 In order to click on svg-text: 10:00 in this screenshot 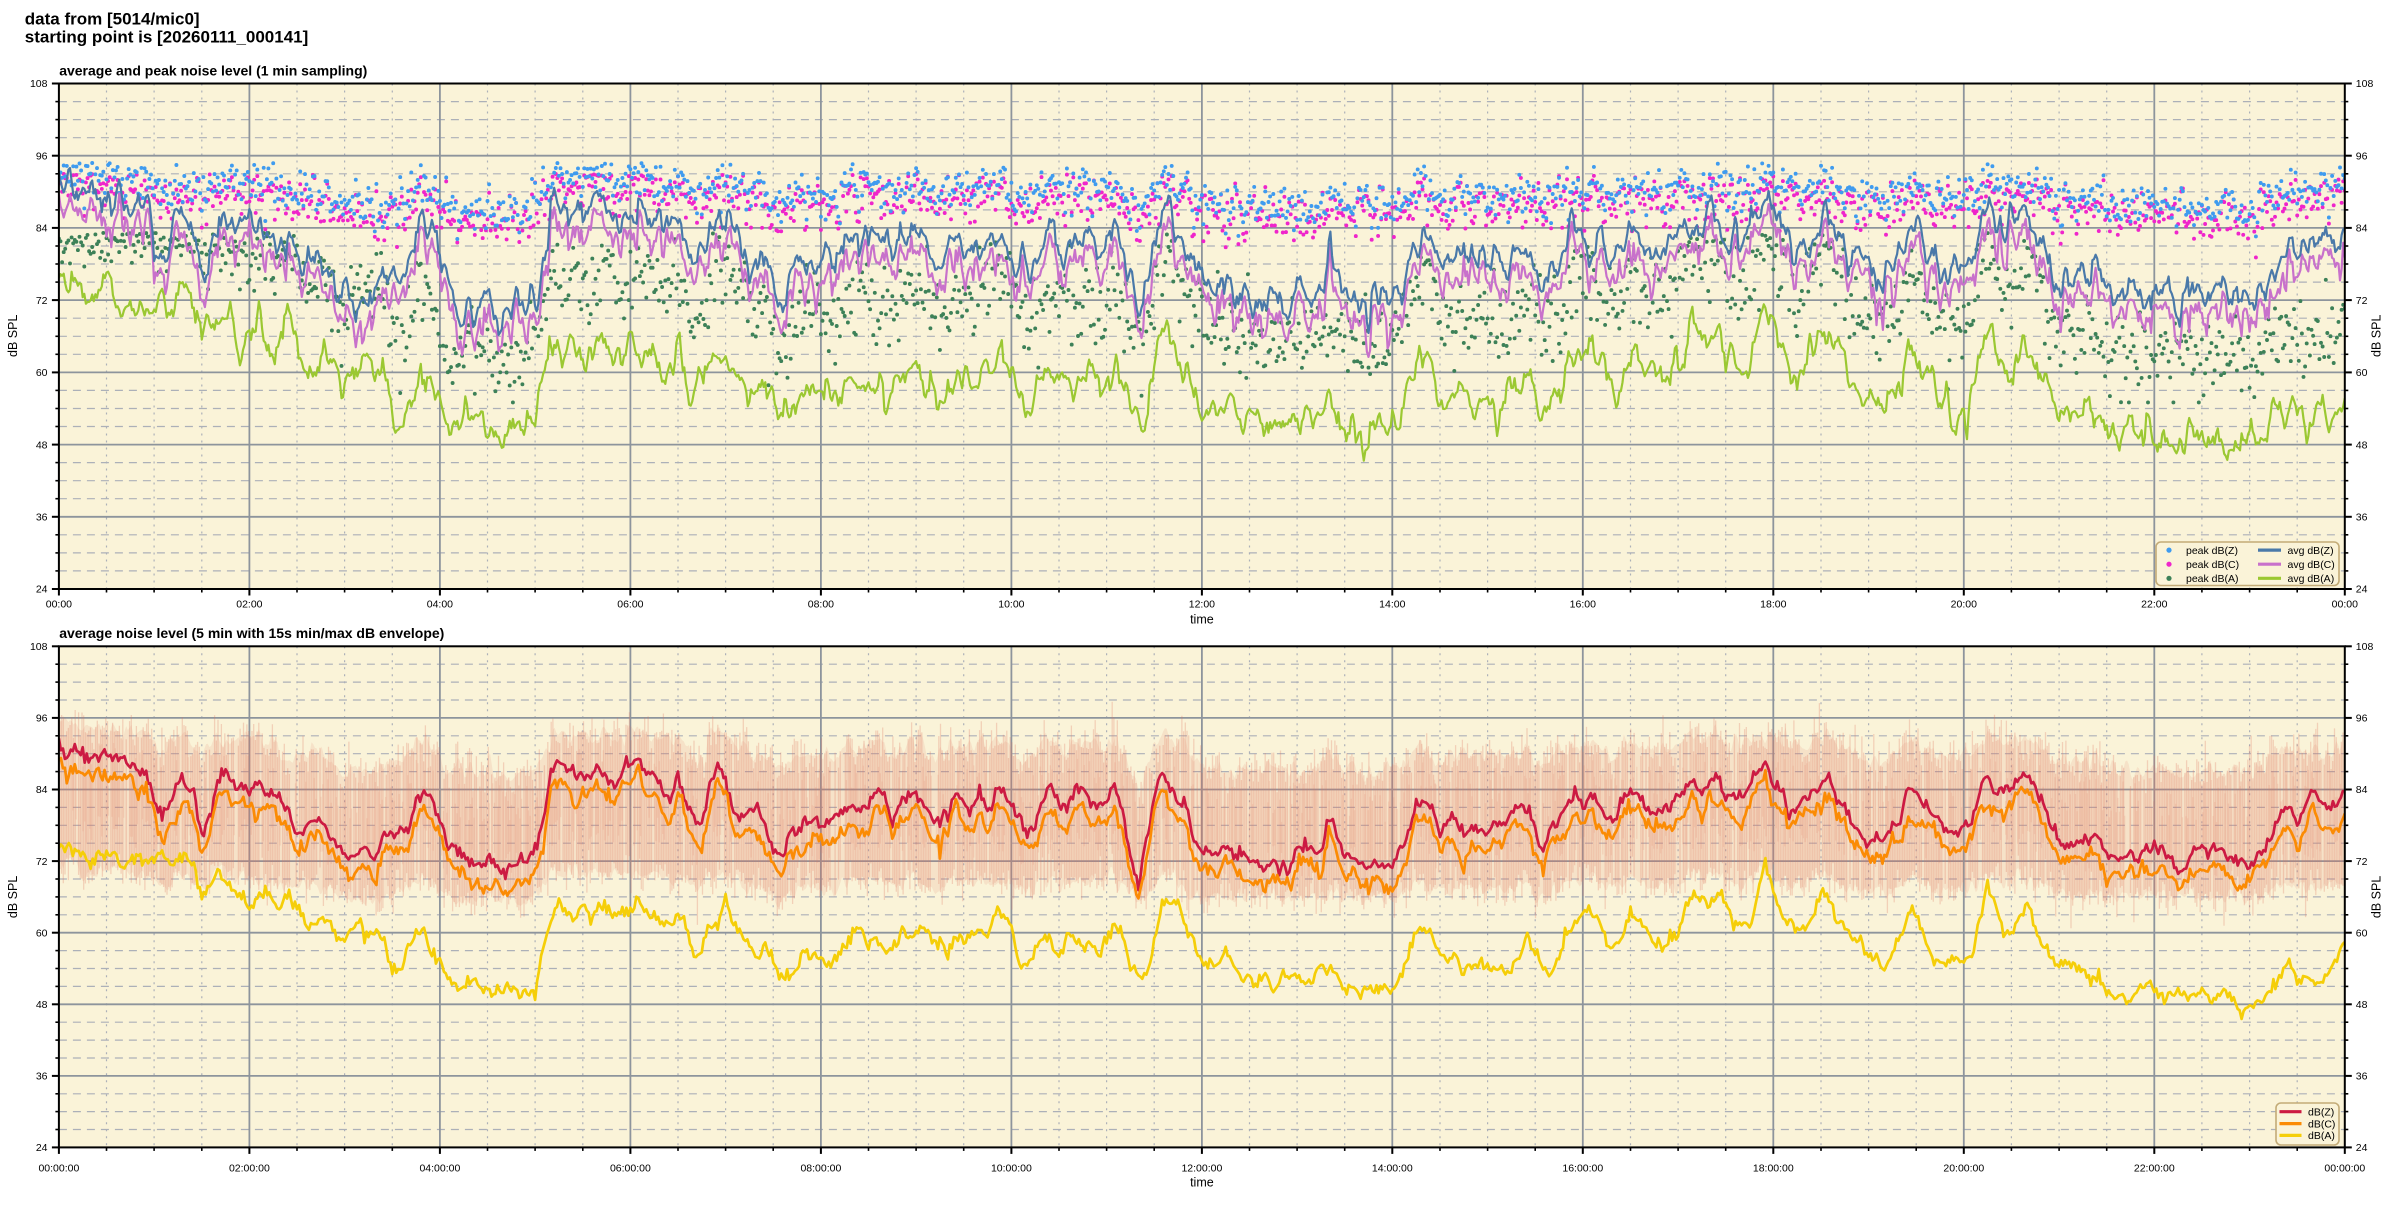, I will do `click(1011, 604)`.